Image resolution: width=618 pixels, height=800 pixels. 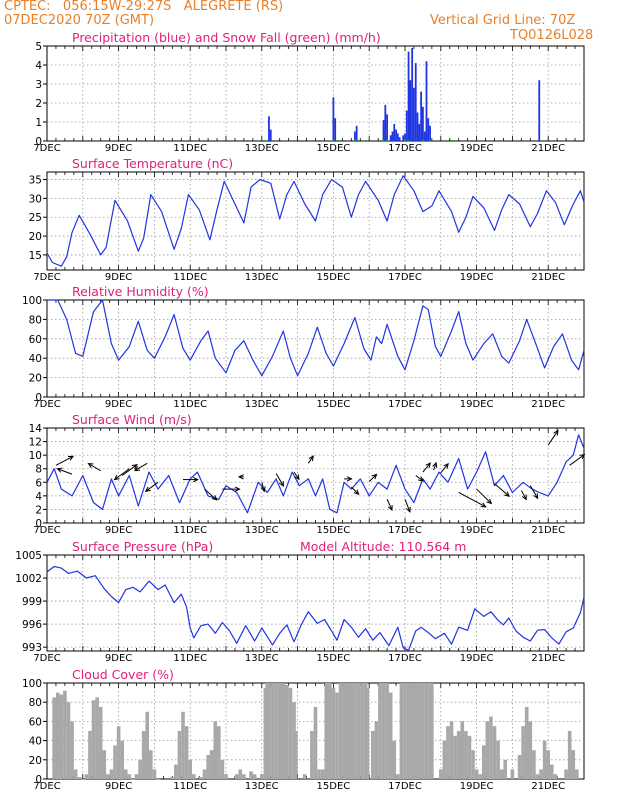 I want to click on grid-note: Vertical Grid Line: 70Z, so click(x=503, y=20).